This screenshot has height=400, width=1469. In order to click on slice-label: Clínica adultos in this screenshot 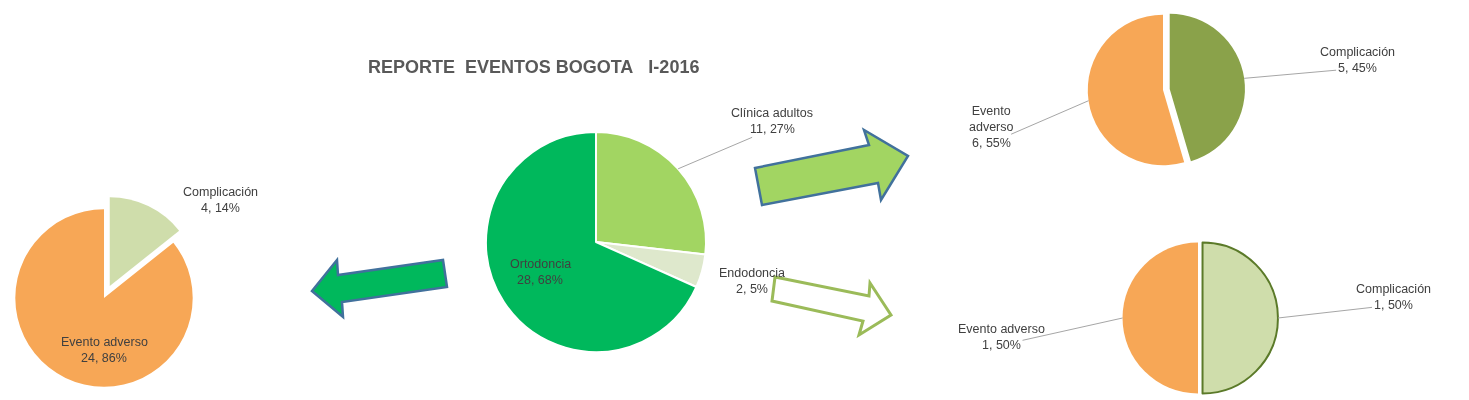, I will do `click(772, 113)`.